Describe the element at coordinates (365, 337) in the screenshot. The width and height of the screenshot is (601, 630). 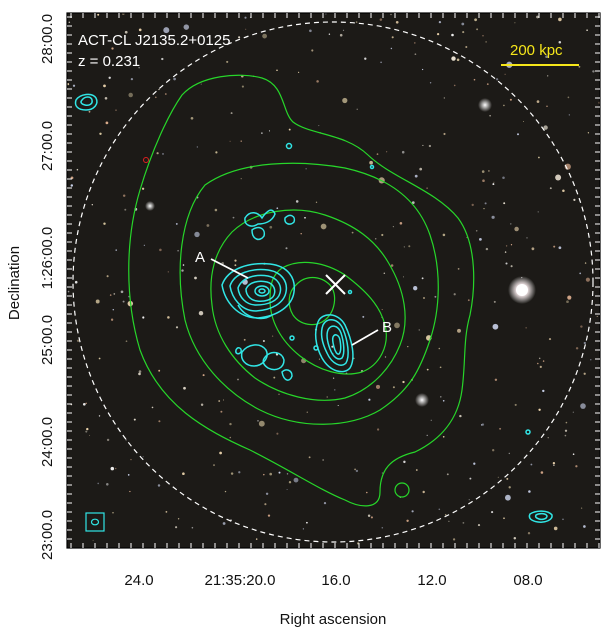
I see `source-b-pointer` at that location.